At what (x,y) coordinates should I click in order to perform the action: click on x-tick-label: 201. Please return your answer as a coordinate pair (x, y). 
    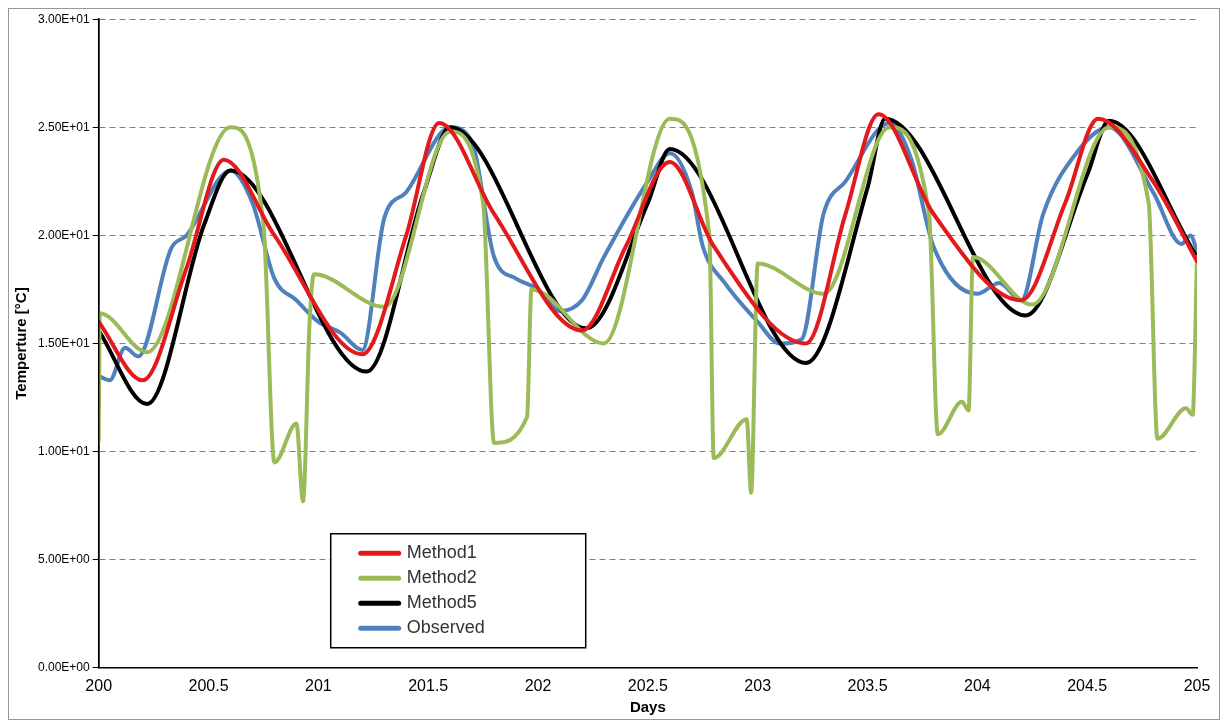
    Looking at the image, I should click on (318, 685).